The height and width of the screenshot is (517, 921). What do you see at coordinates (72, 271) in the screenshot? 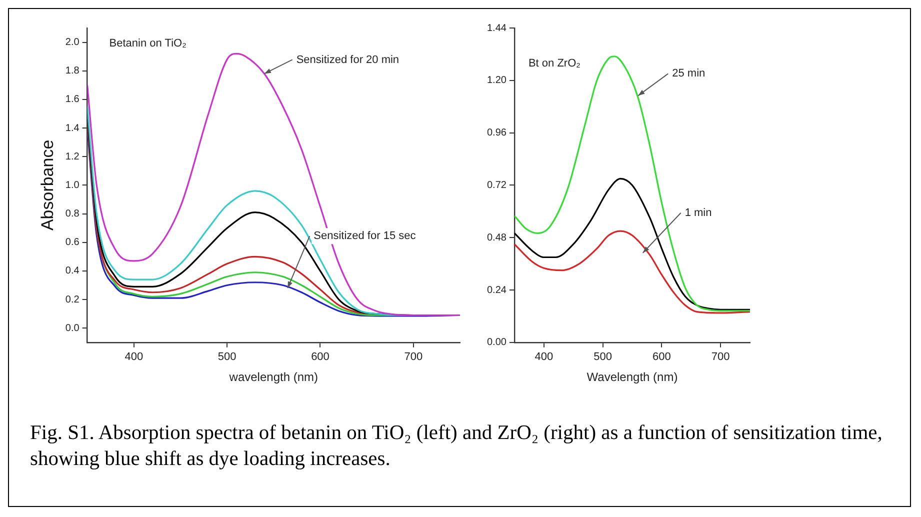
I see `y-tick-label: 0.4` at bounding box center [72, 271].